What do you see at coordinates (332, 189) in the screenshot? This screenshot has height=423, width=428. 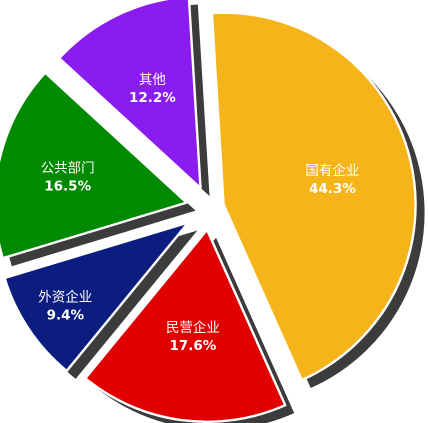 I see `slice-value-state-owned: 44.3%` at bounding box center [332, 189].